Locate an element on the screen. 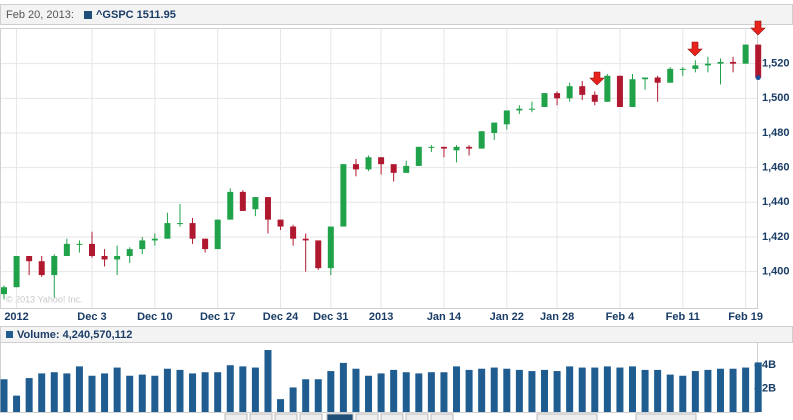 The image size is (793, 420). last-close: 1511.95 is located at coordinates (156, 15).